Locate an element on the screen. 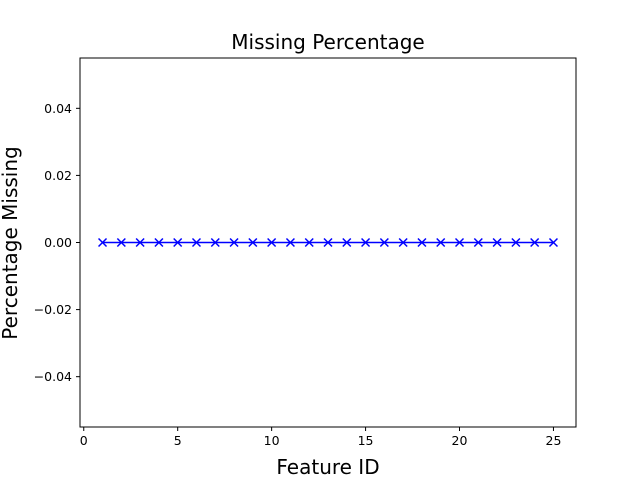 This screenshot has width=640, height=480. y-tick-label: 0.02 is located at coordinates (58, 175).